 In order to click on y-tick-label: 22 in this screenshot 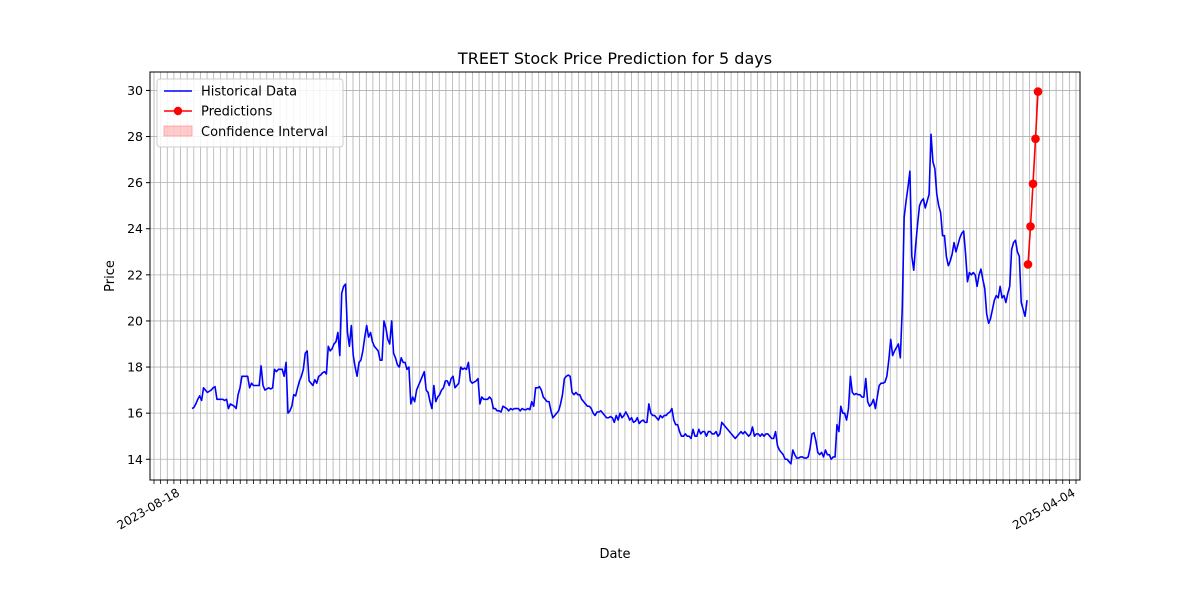, I will do `click(135, 274)`.